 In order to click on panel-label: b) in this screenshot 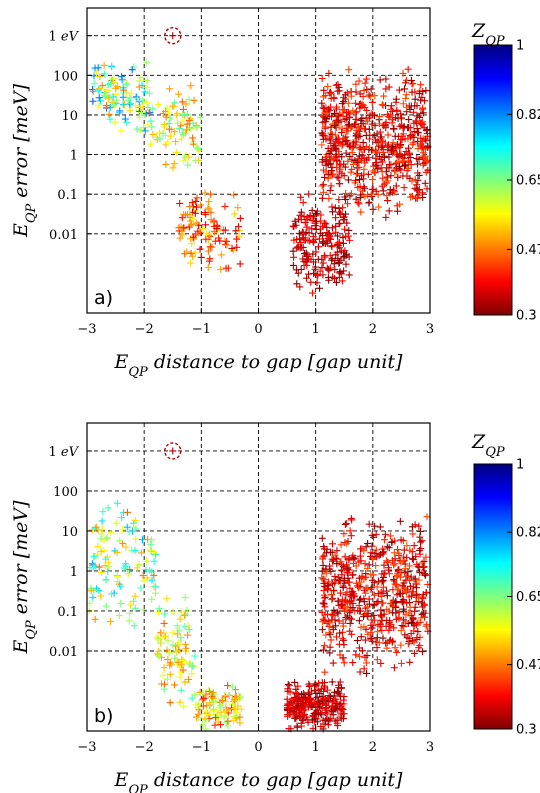, I will do `click(103, 716)`.